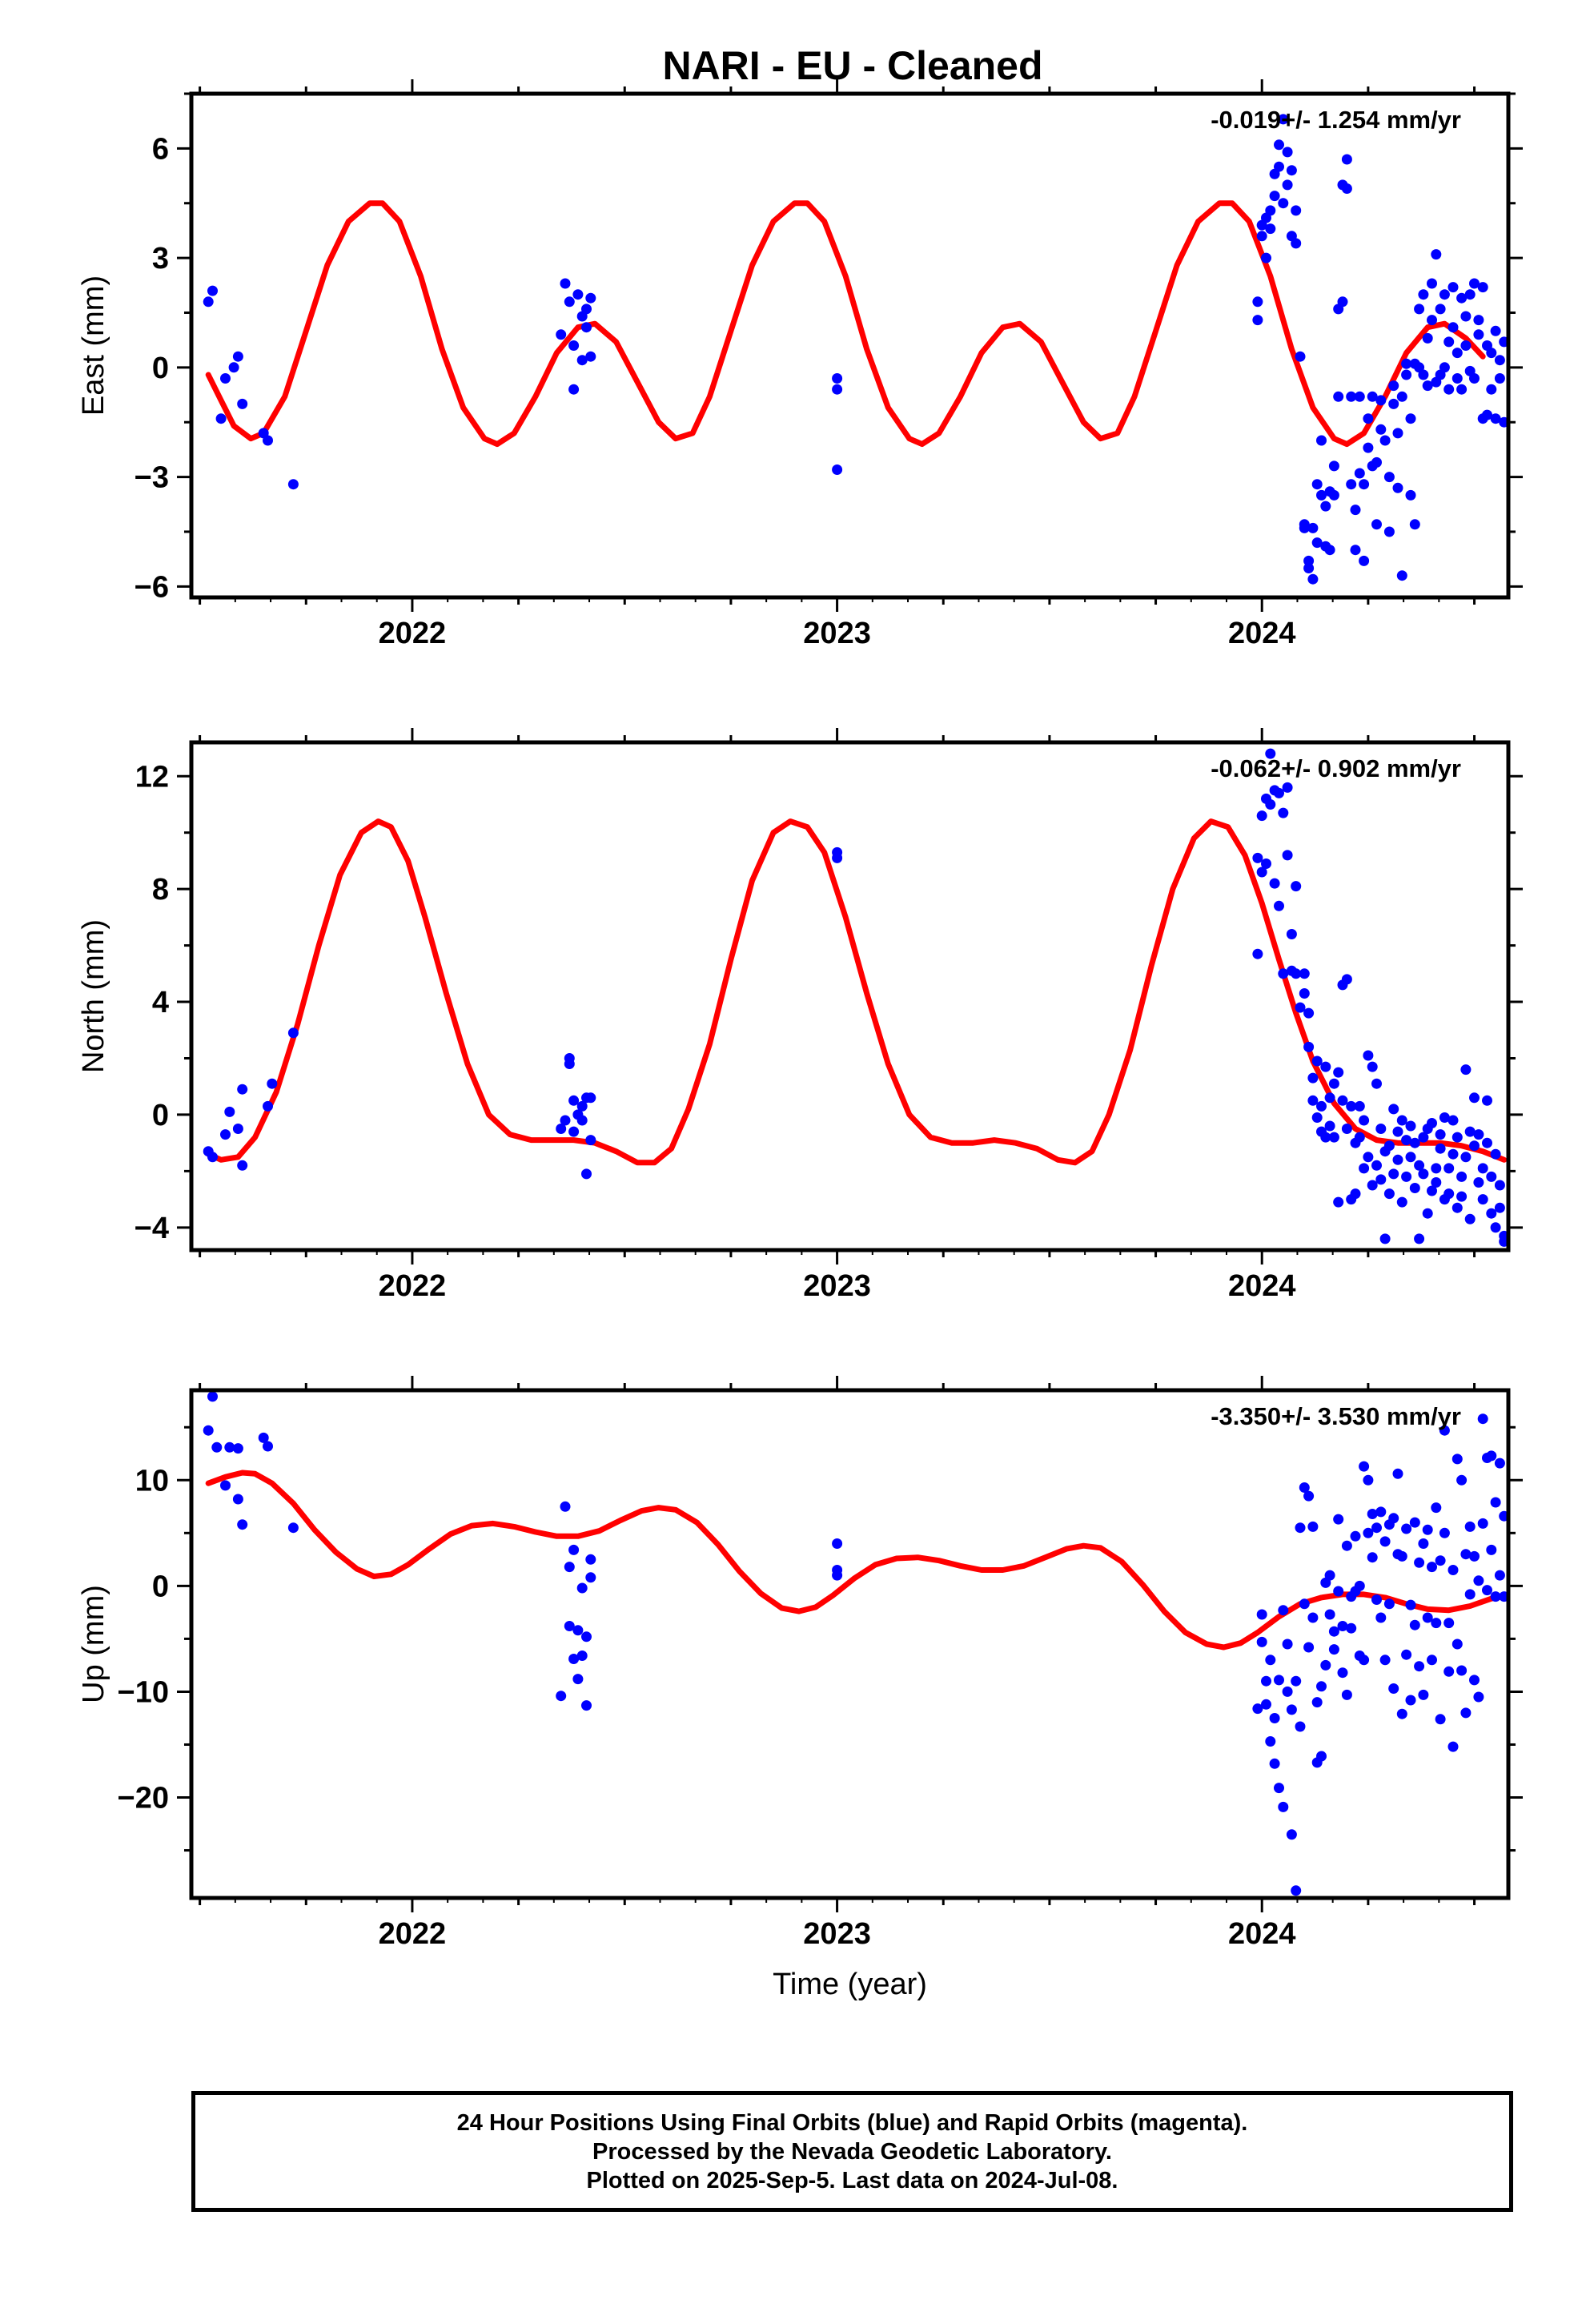 This screenshot has width=1582, height=2324. Describe the element at coordinates (1262, 633) in the screenshot. I see `east-xtick-label: 2024` at that location.